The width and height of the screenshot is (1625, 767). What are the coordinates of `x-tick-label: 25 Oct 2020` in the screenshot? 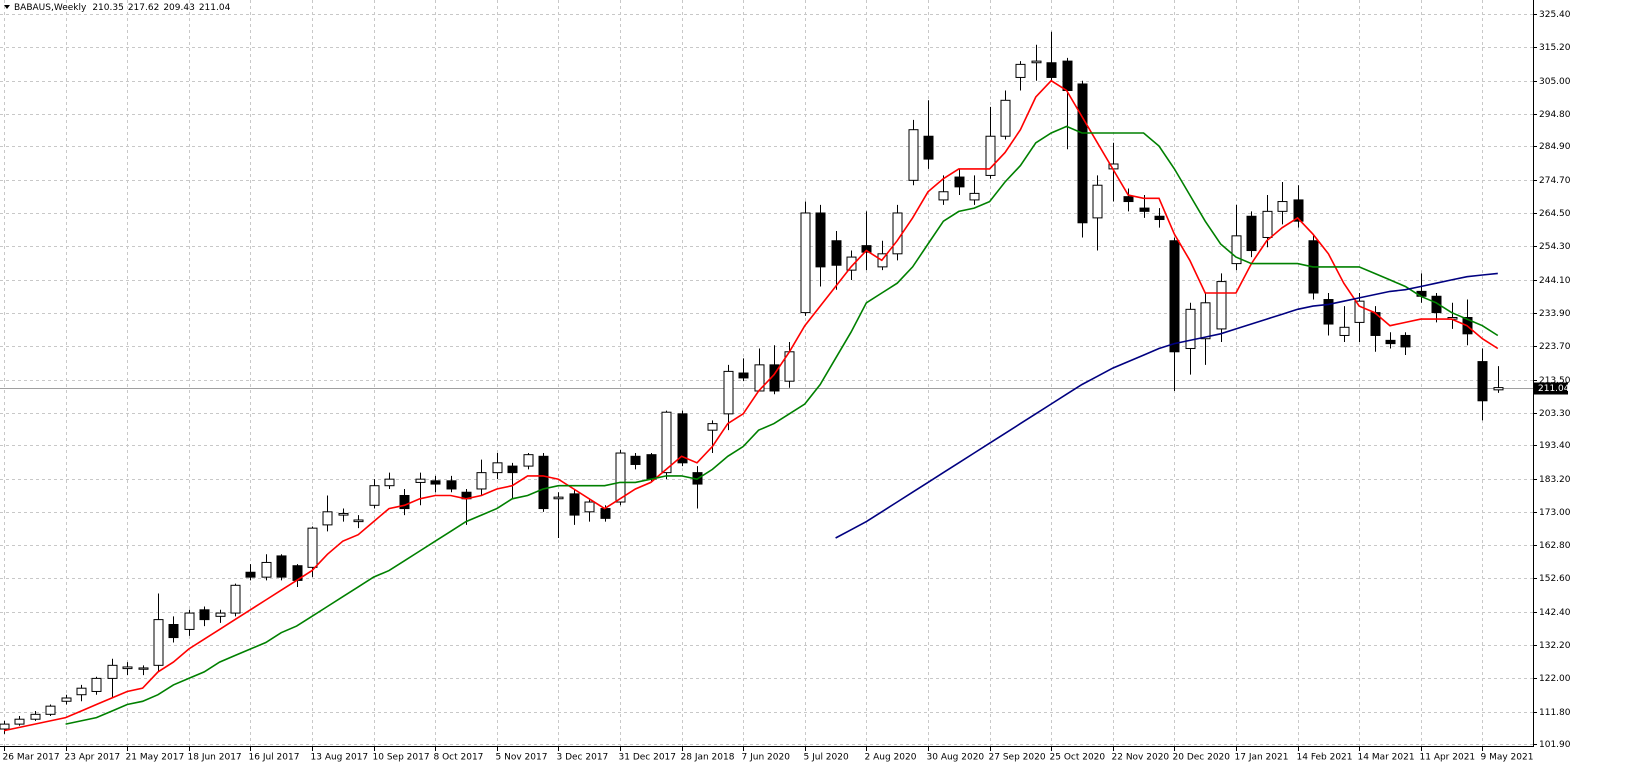 It's located at (1078, 758).